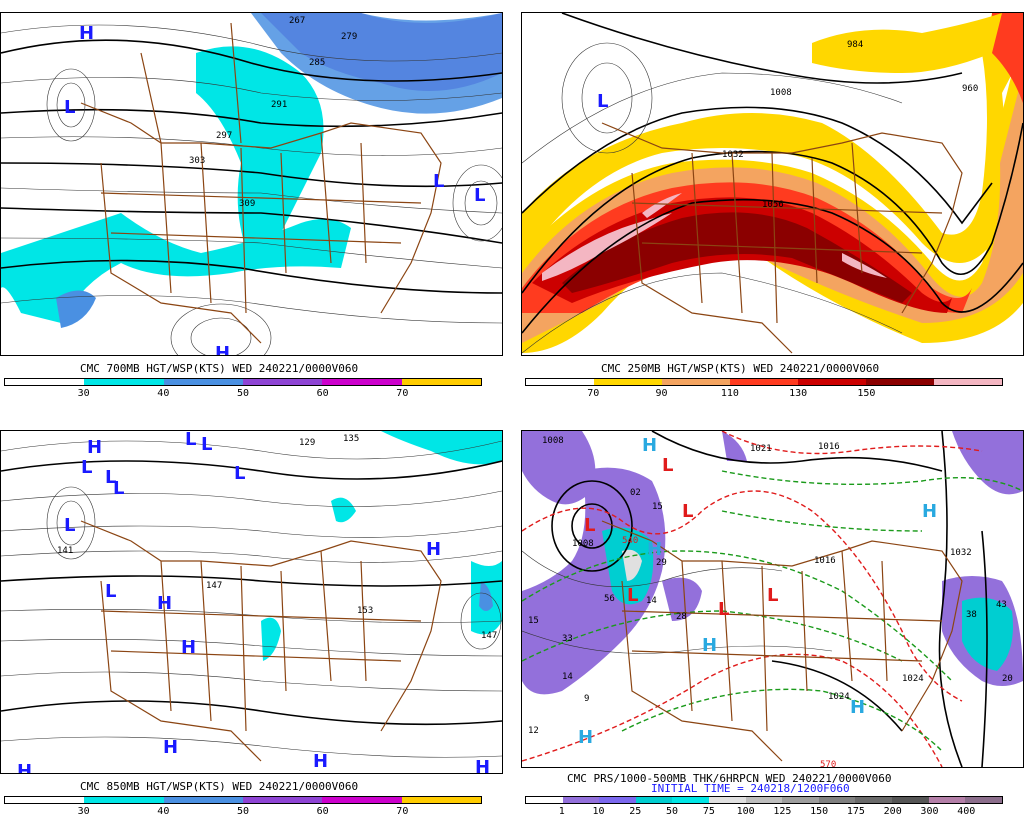  I want to click on contour-label-153: 153, so click(365, 611).